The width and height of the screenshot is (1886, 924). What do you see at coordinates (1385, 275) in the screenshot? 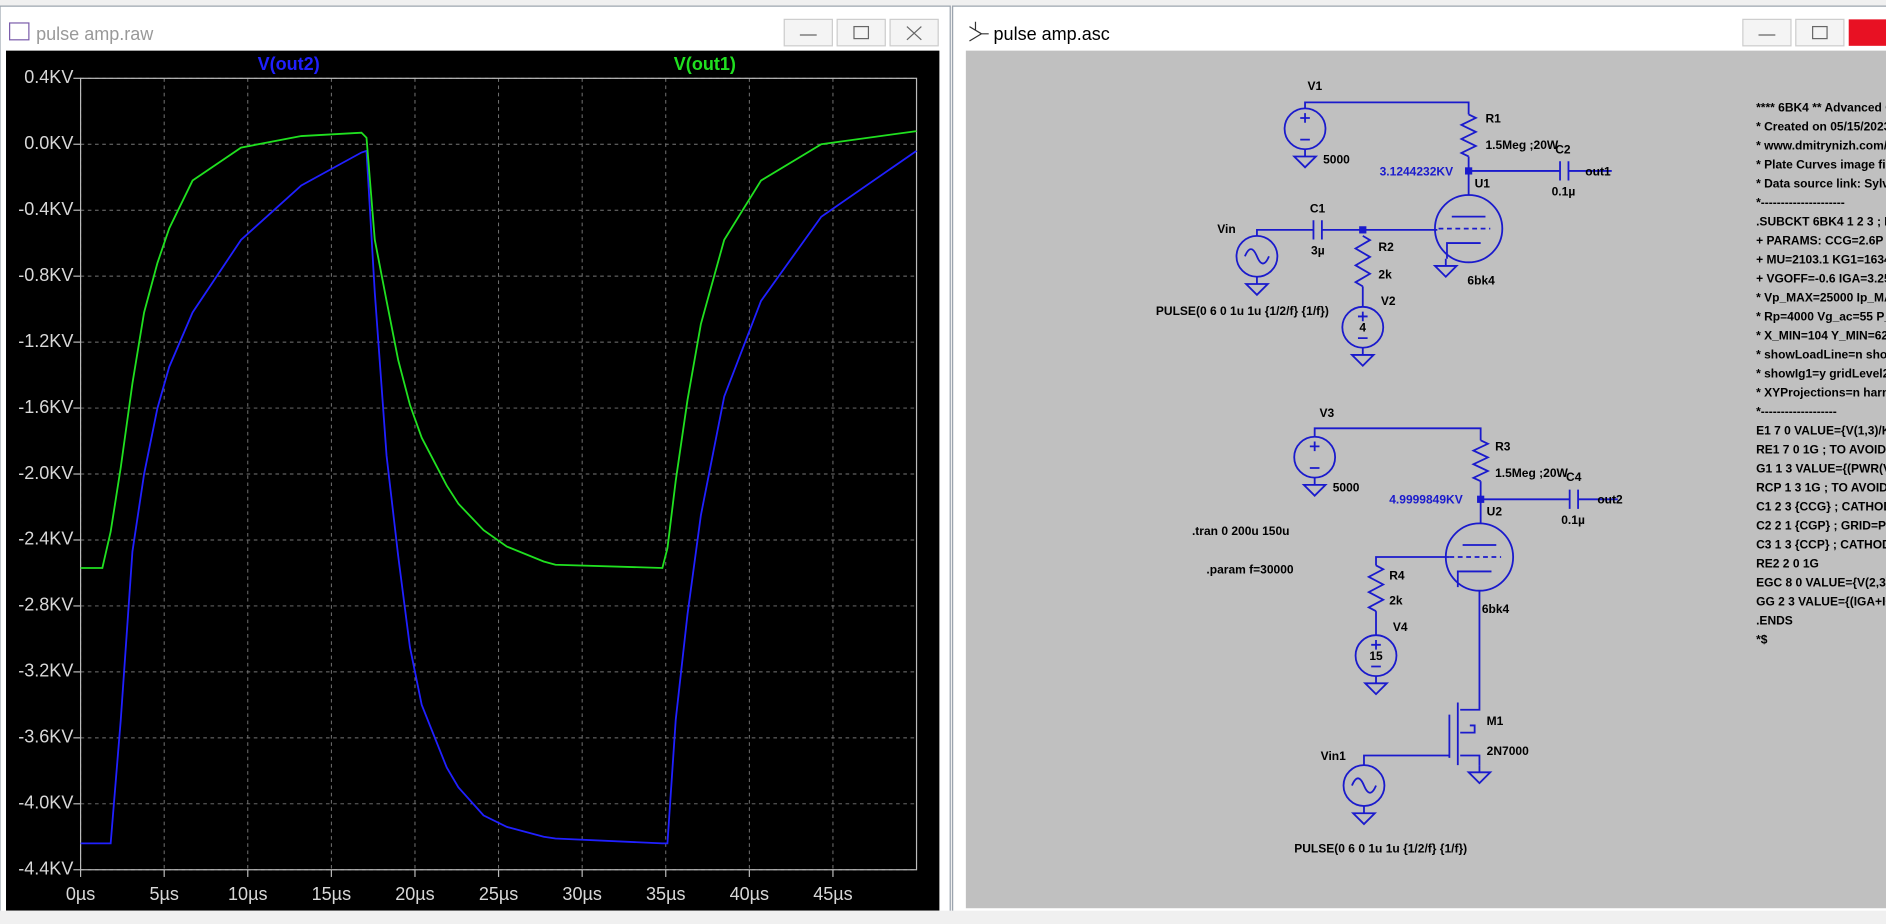
I see `schematic-label: 2k` at bounding box center [1385, 275].